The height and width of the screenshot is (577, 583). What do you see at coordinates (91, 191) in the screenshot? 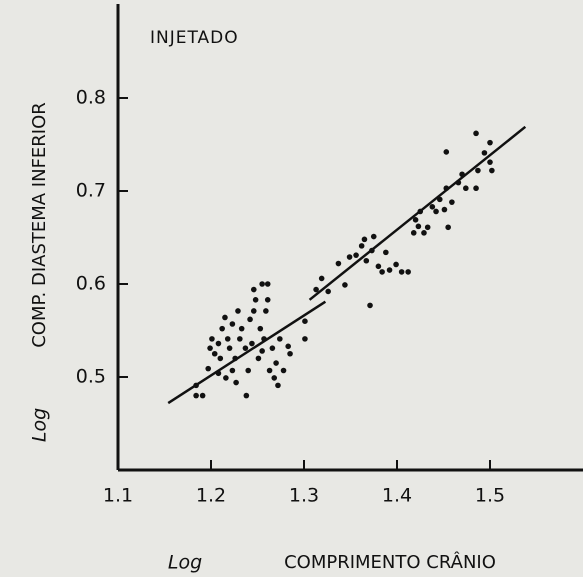
I see `y-tick-label: 0.7` at bounding box center [91, 191].